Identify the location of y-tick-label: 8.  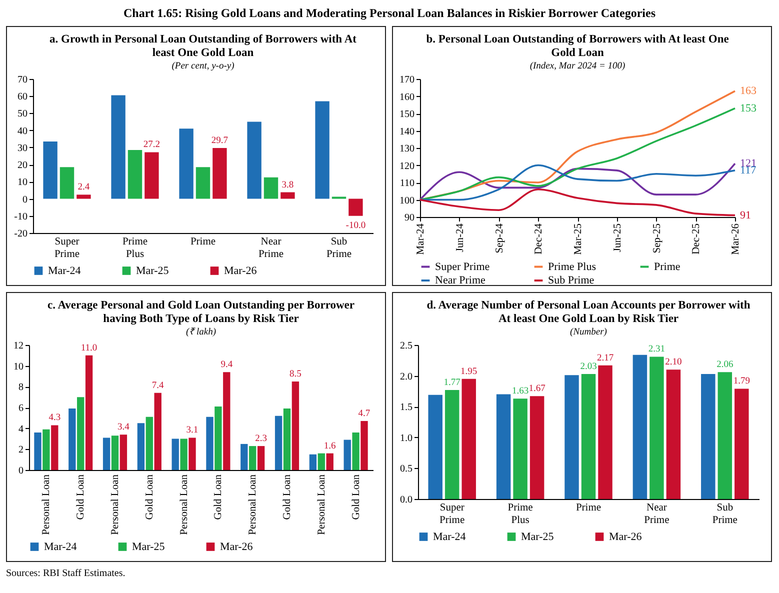
(21, 388).